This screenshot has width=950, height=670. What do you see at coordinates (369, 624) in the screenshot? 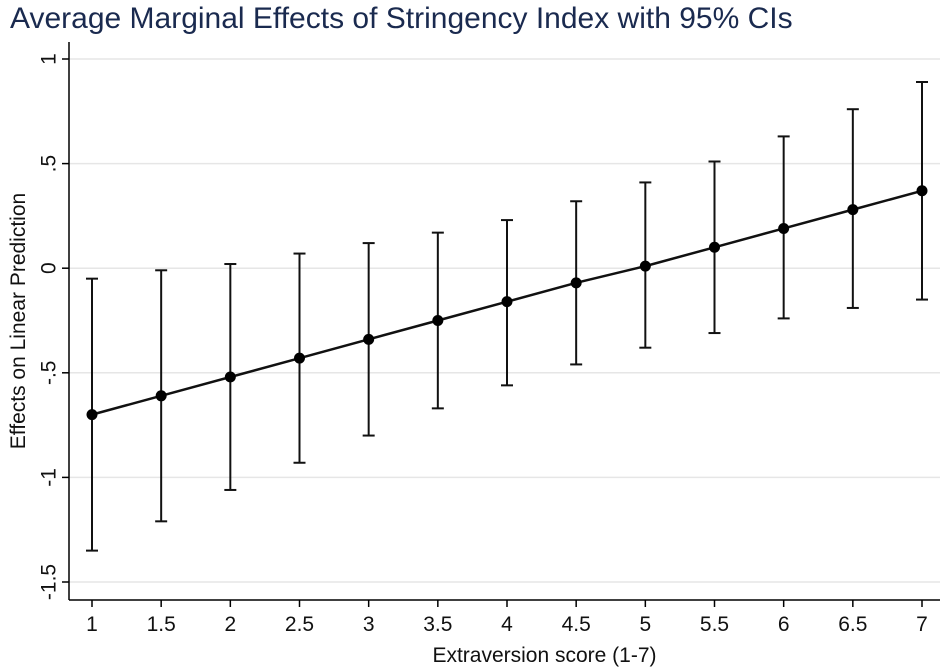
I see `x-tick-label: 3` at bounding box center [369, 624].